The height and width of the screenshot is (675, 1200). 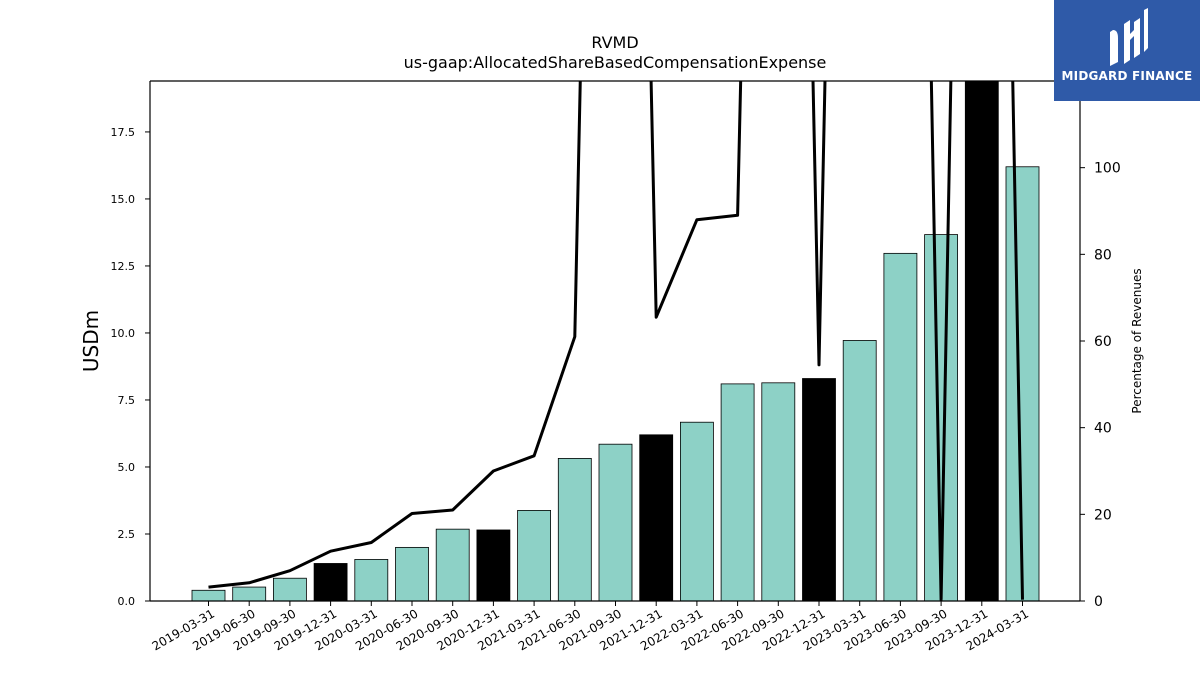 I want to click on chart-title: RVMD, so click(x=614, y=42).